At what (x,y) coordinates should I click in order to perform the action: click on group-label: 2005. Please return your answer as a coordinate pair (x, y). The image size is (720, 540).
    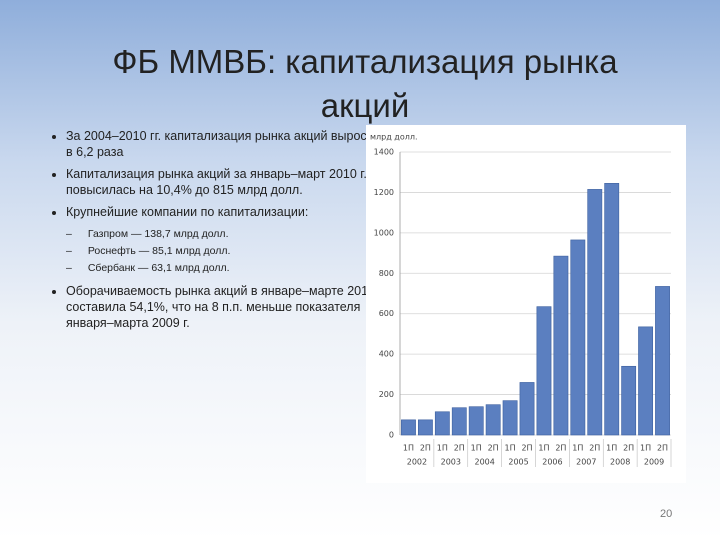
    Looking at the image, I should click on (518, 462).